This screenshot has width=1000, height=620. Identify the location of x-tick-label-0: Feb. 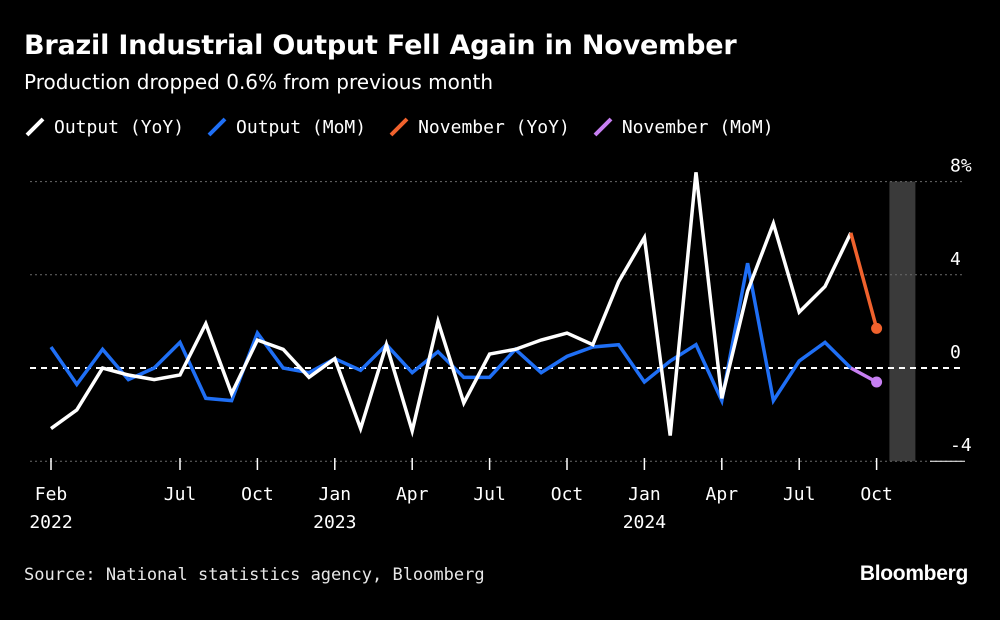
(51, 494).